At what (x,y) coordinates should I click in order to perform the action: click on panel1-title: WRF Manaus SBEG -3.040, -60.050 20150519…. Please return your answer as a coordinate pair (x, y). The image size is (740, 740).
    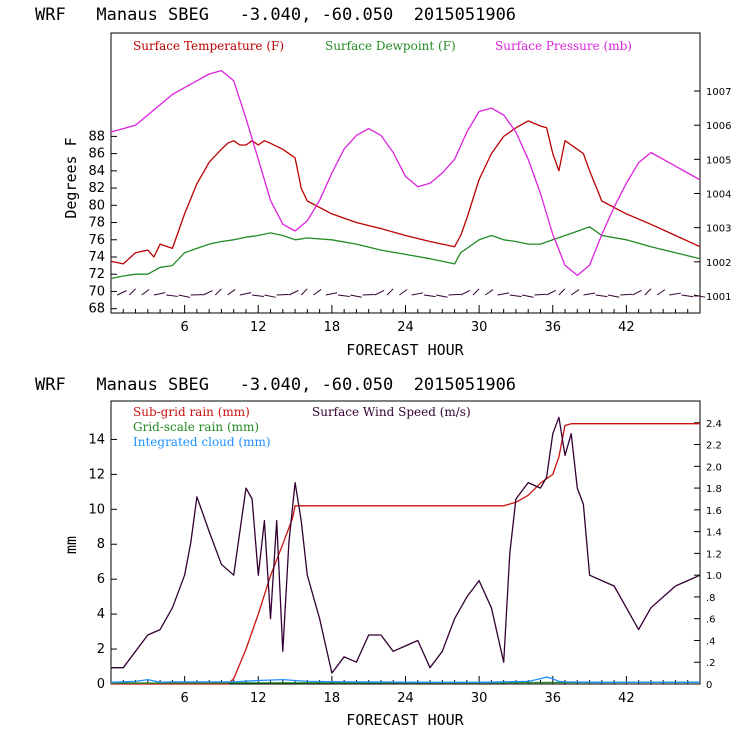
    Looking at the image, I should click on (275, 15).